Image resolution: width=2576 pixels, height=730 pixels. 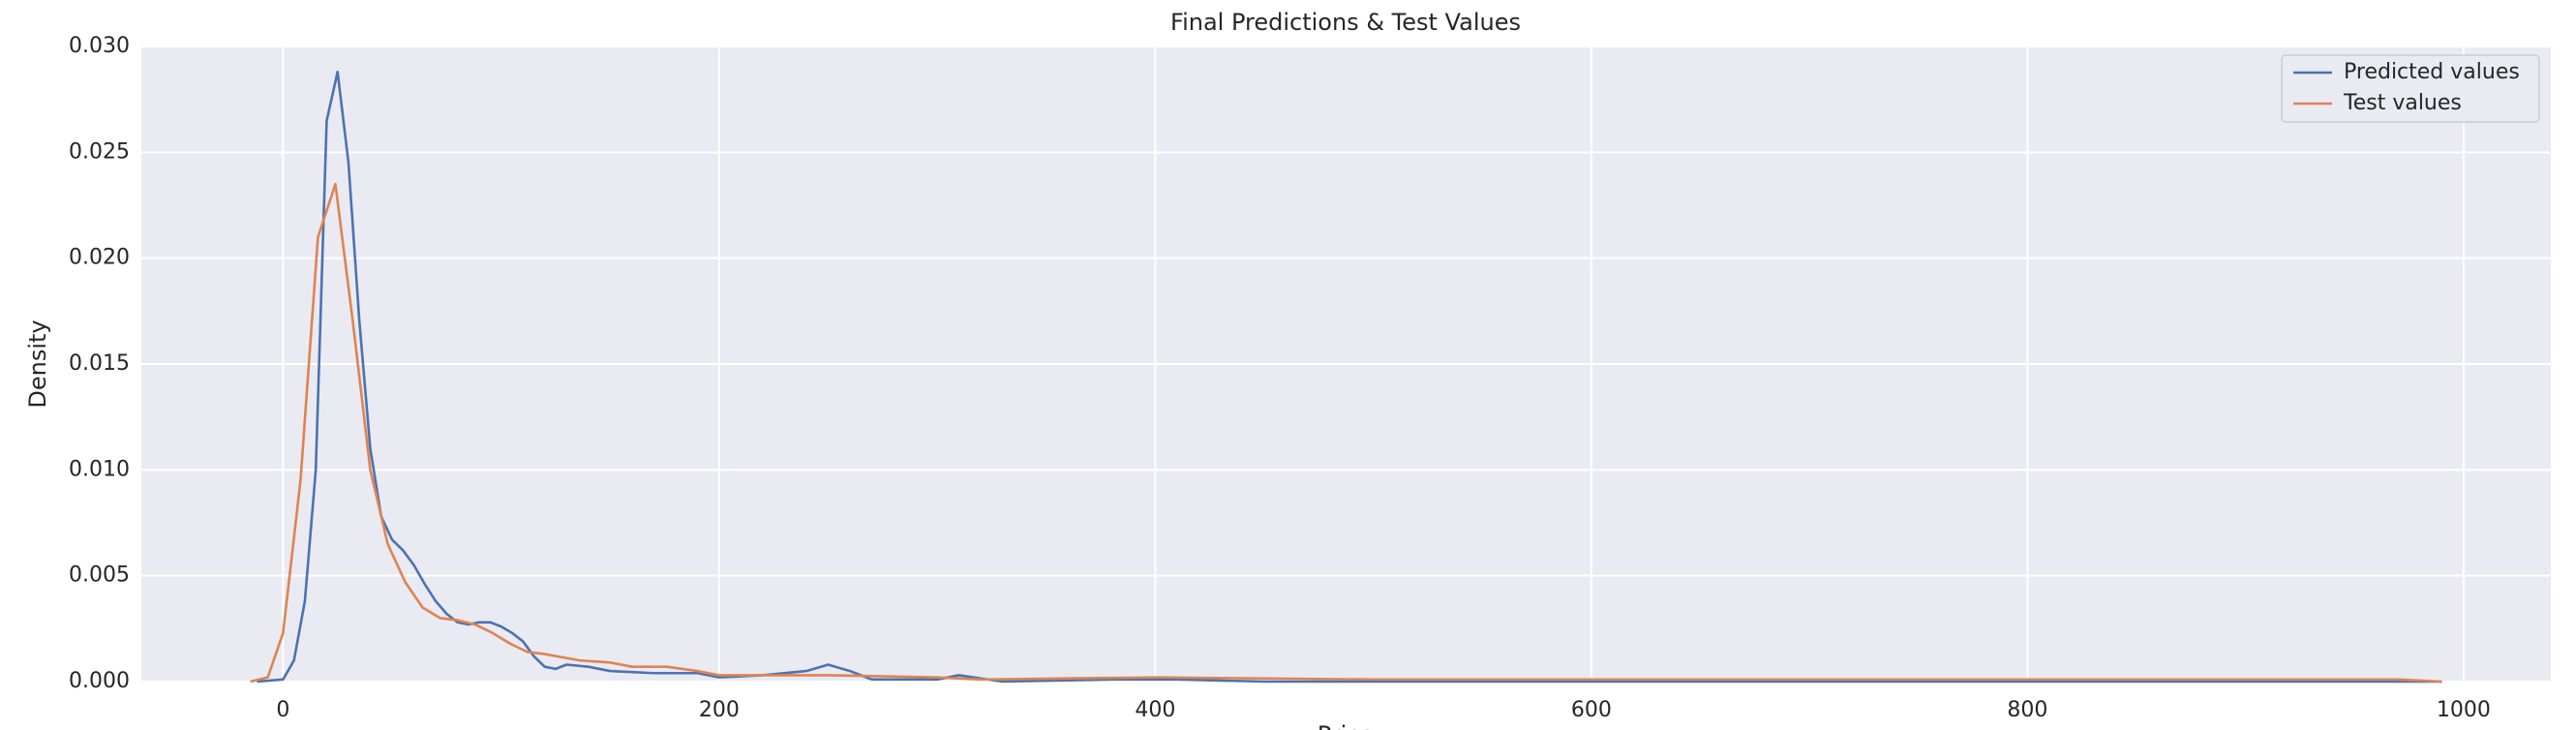 What do you see at coordinates (1346, 22) in the screenshot?
I see `chart-title: Final Predictions & Test Values` at bounding box center [1346, 22].